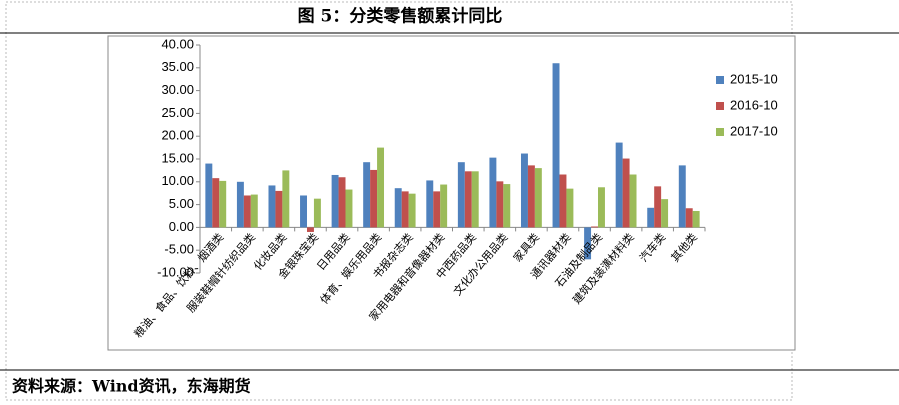 The height and width of the screenshot is (405, 899). I want to click on y-tick-label: 40.00, so click(177, 43).